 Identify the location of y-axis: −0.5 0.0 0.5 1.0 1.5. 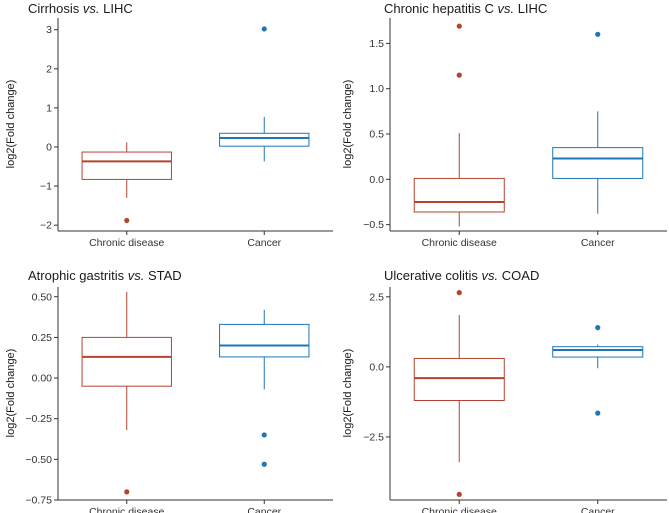
(377, 124).